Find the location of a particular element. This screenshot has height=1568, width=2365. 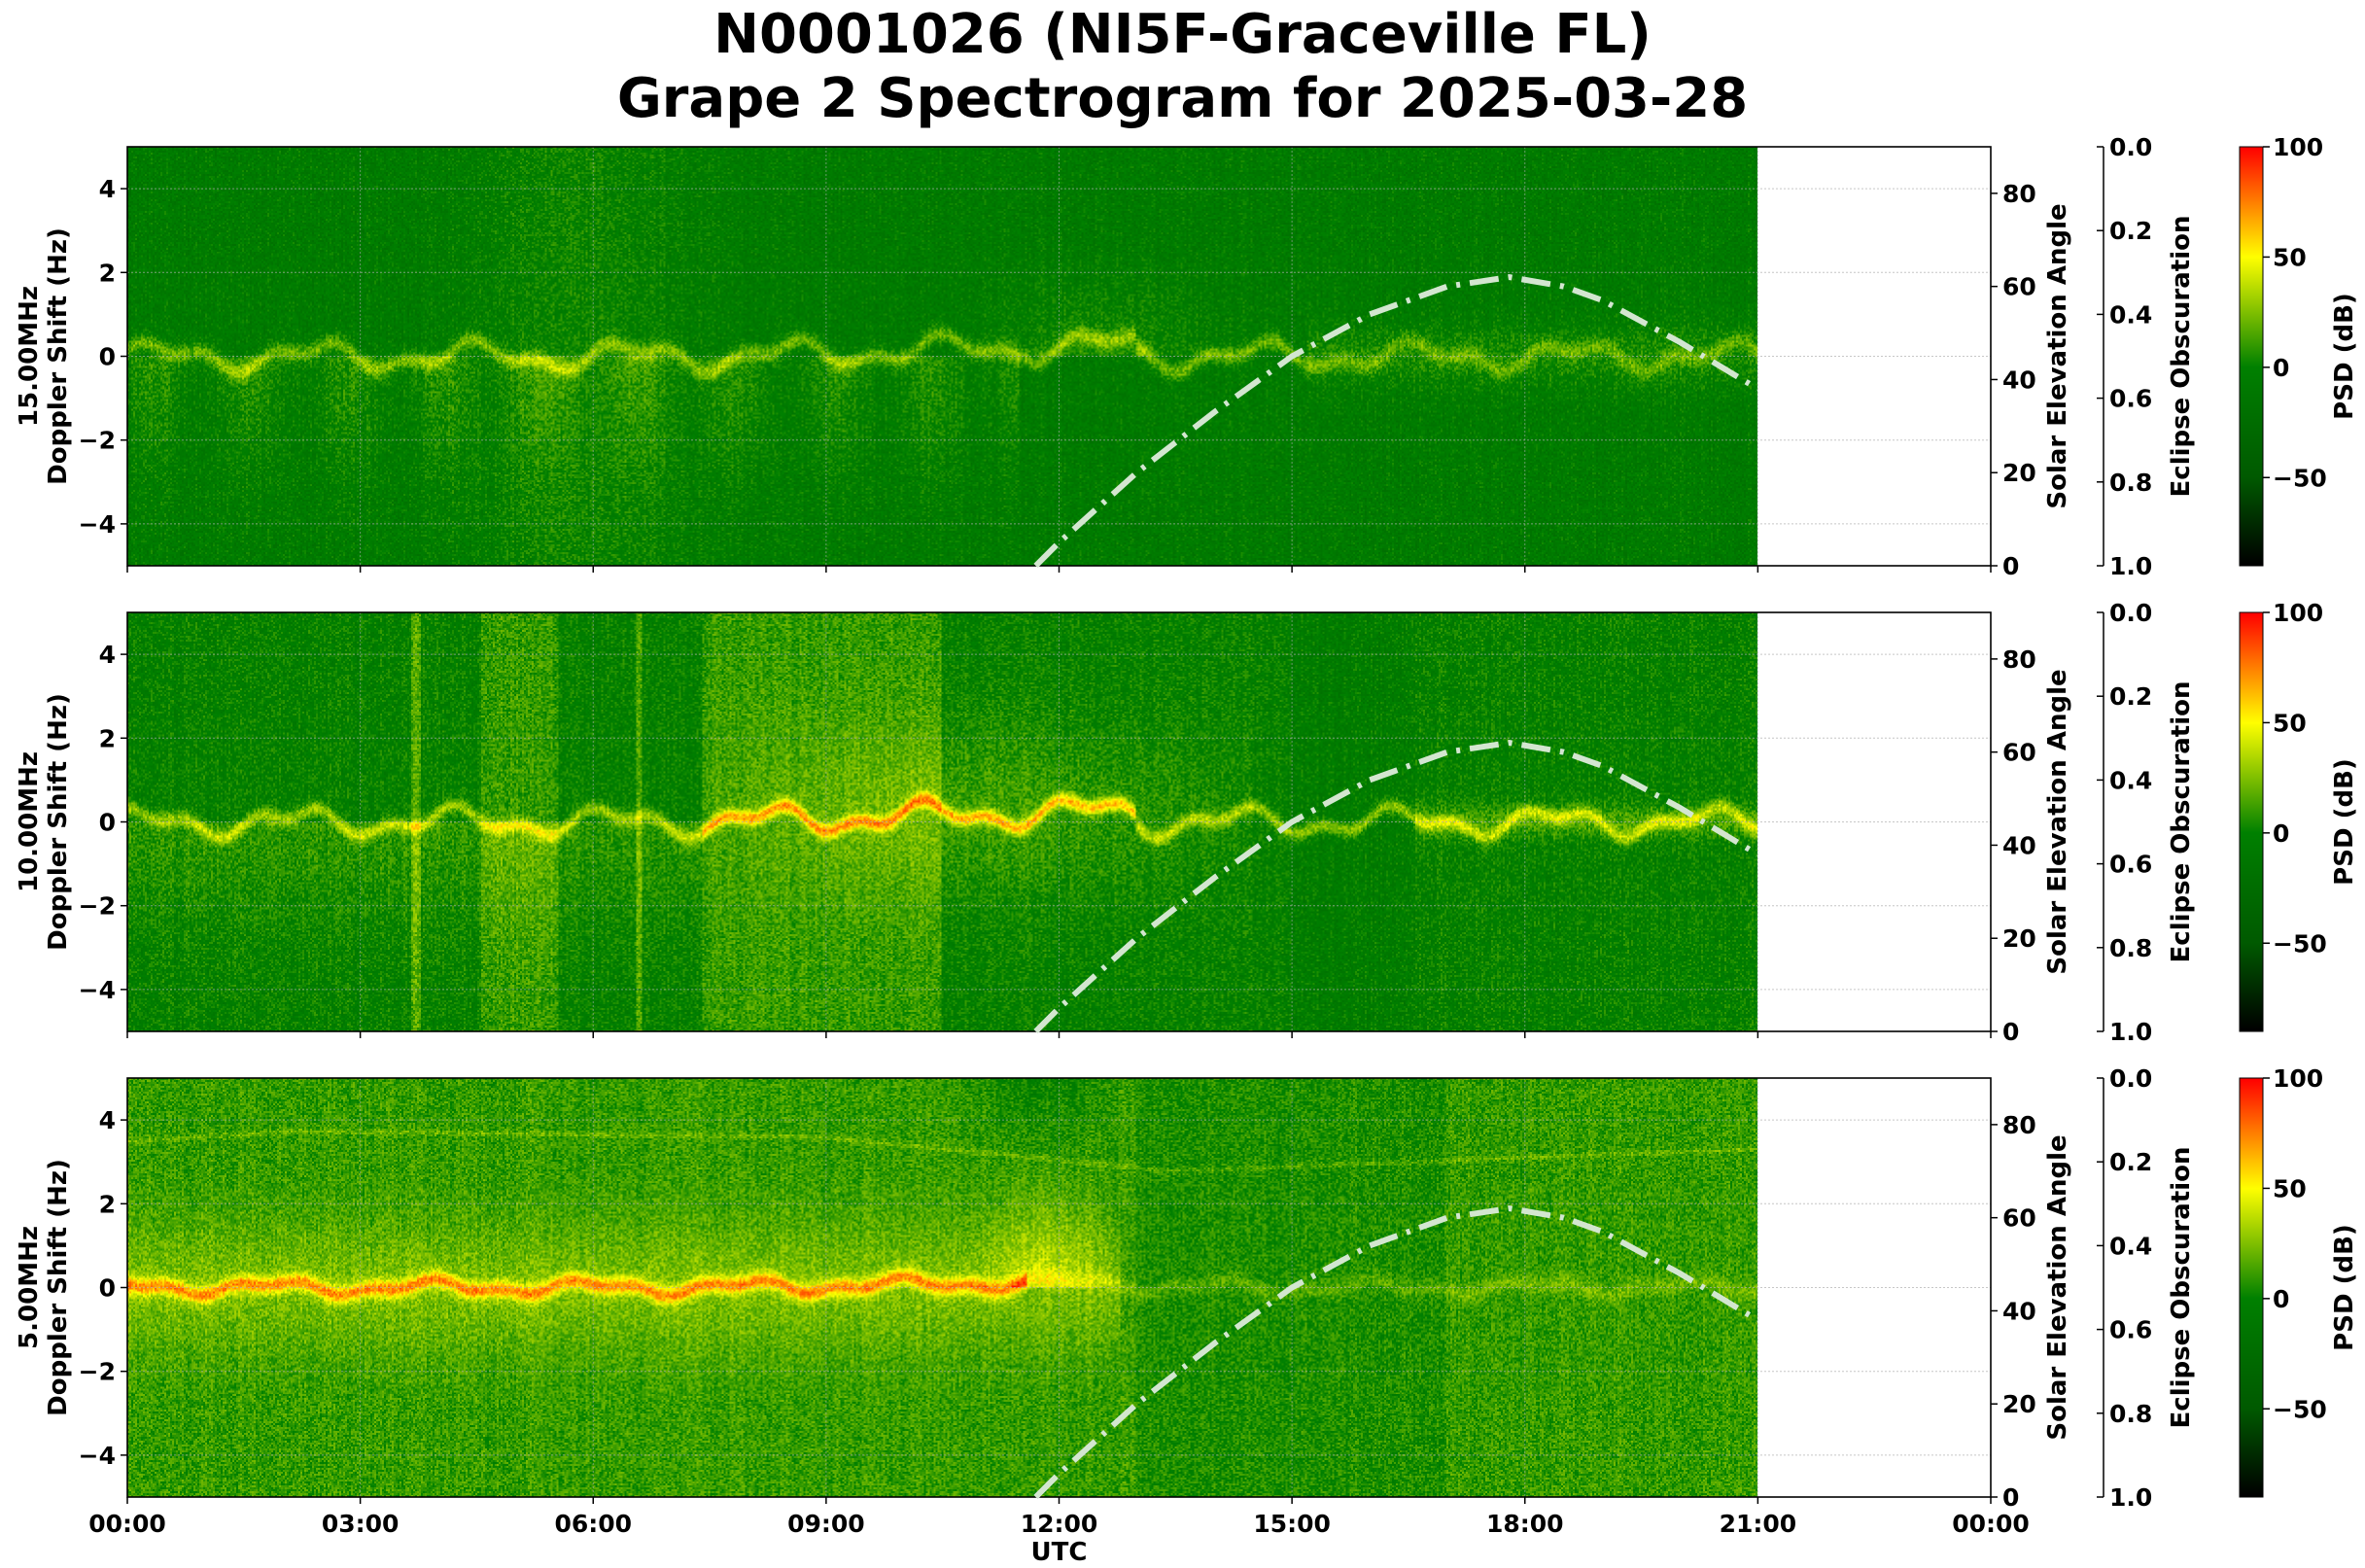

x-tick-label: 12:00 is located at coordinates (1060, 1524).